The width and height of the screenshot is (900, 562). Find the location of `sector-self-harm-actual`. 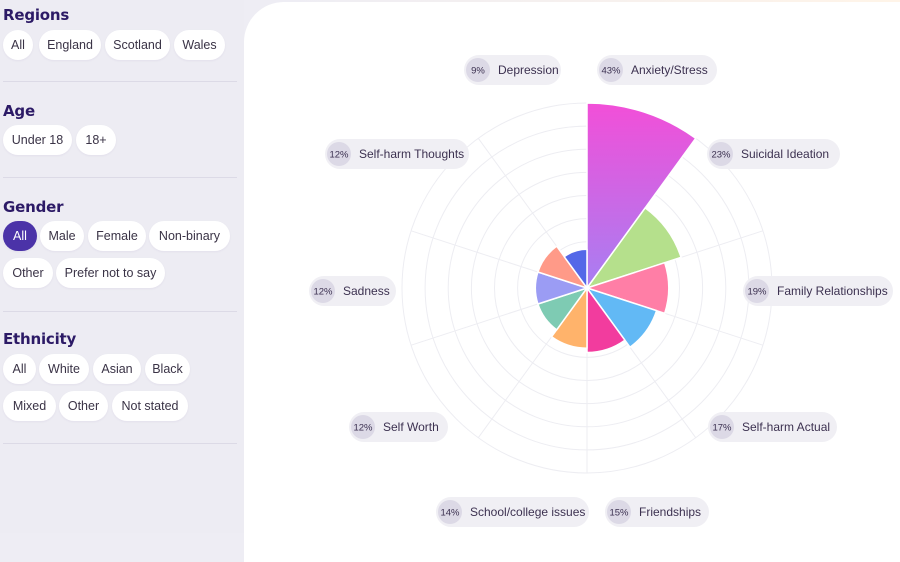

sector-self-harm-actual is located at coordinates (622, 317).